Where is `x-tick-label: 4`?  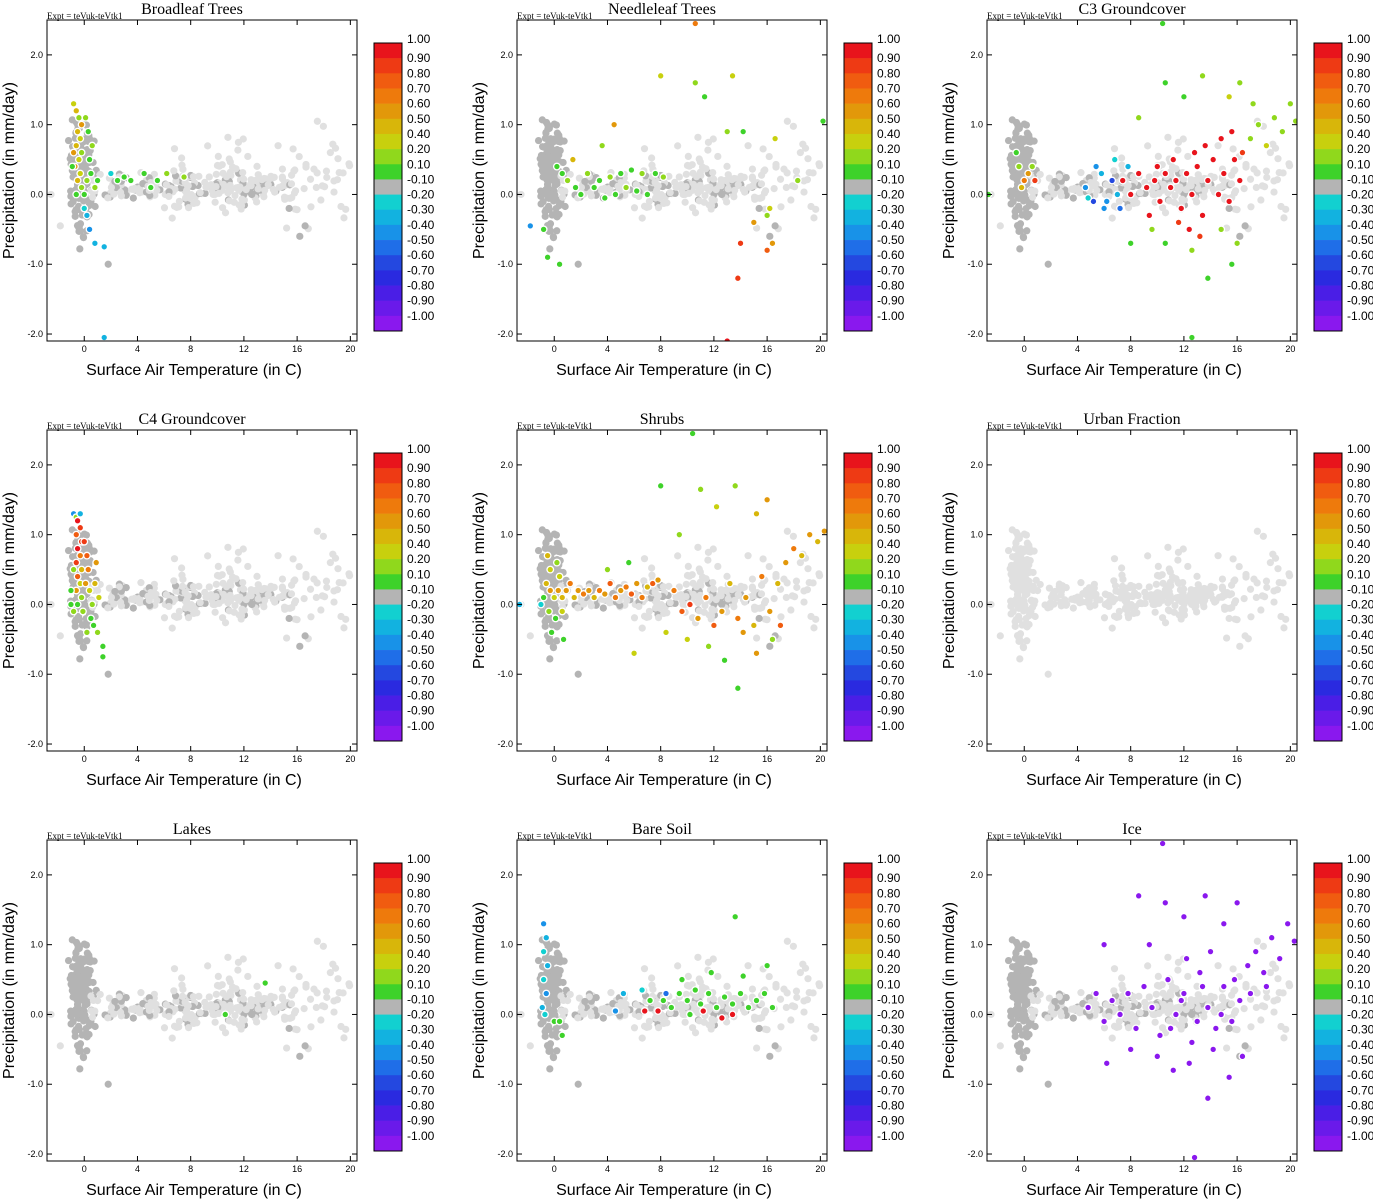
x-tick-label: 4 is located at coordinates (137, 1169).